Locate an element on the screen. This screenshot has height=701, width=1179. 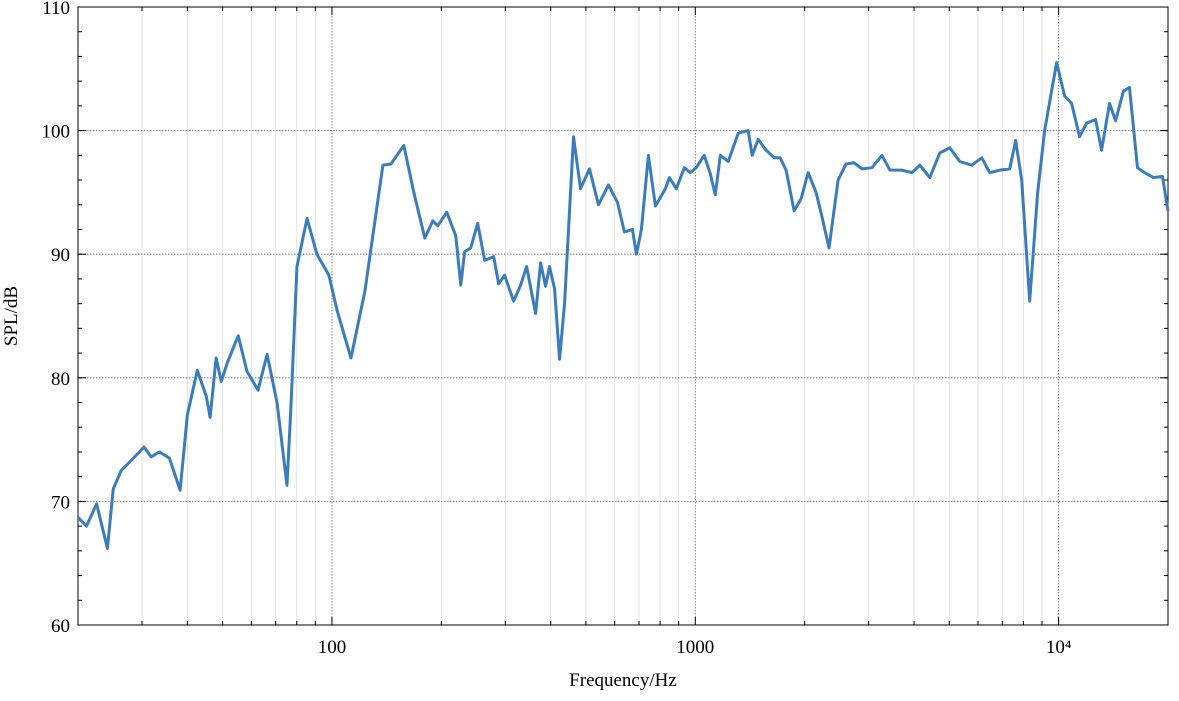
y-tick-label: 80 is located at coordinates (60, 379).